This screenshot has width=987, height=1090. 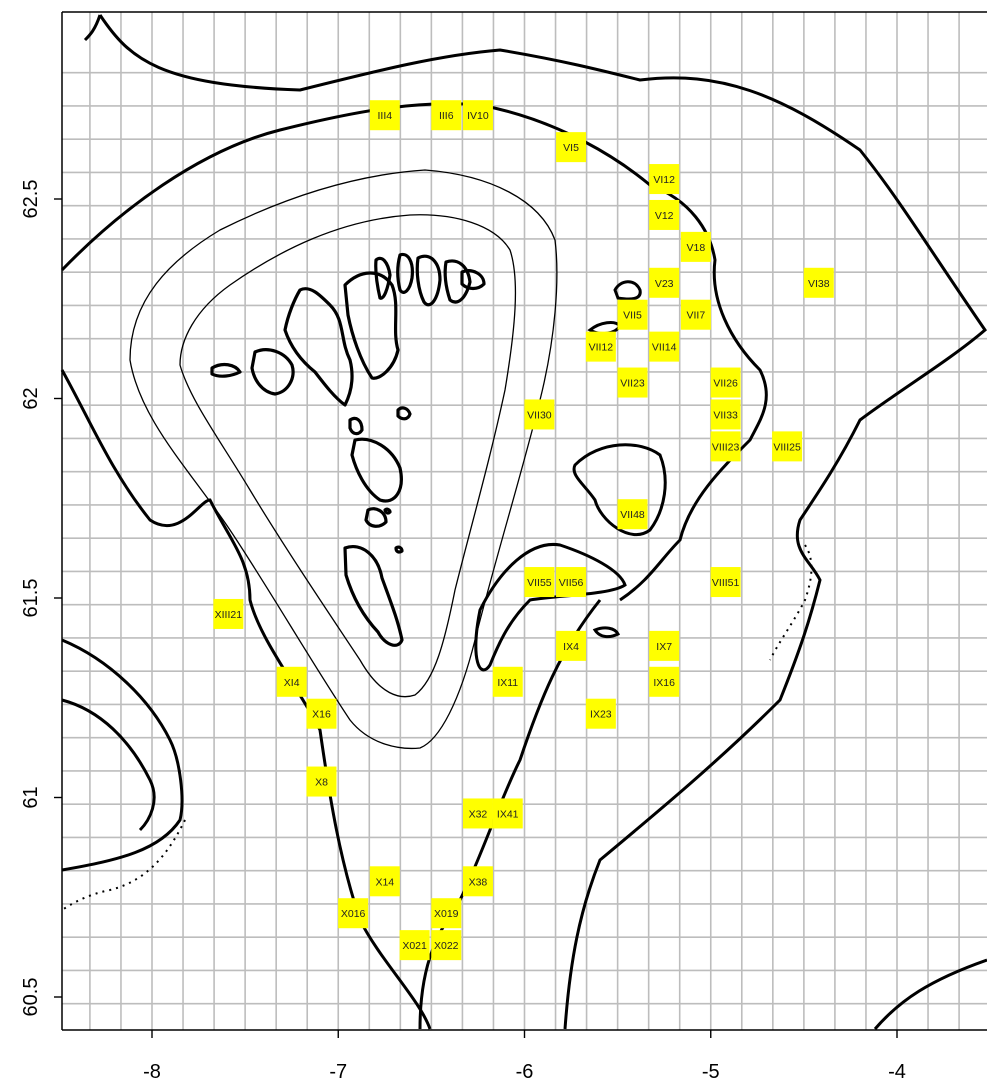 I want to click on island-dots, so click(x=387, y=511).